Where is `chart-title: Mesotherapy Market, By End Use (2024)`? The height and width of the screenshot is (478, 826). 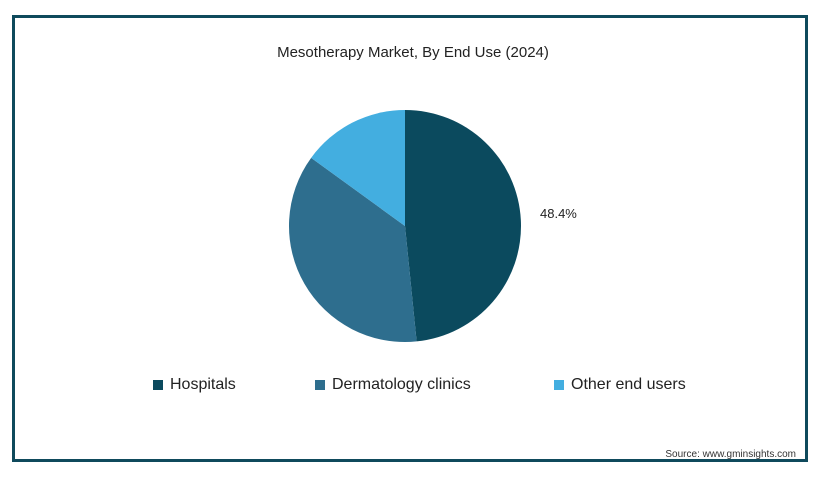
chart-title: Mesotherapy Market, By End Use (2024) is located at coordinates (413, 52).